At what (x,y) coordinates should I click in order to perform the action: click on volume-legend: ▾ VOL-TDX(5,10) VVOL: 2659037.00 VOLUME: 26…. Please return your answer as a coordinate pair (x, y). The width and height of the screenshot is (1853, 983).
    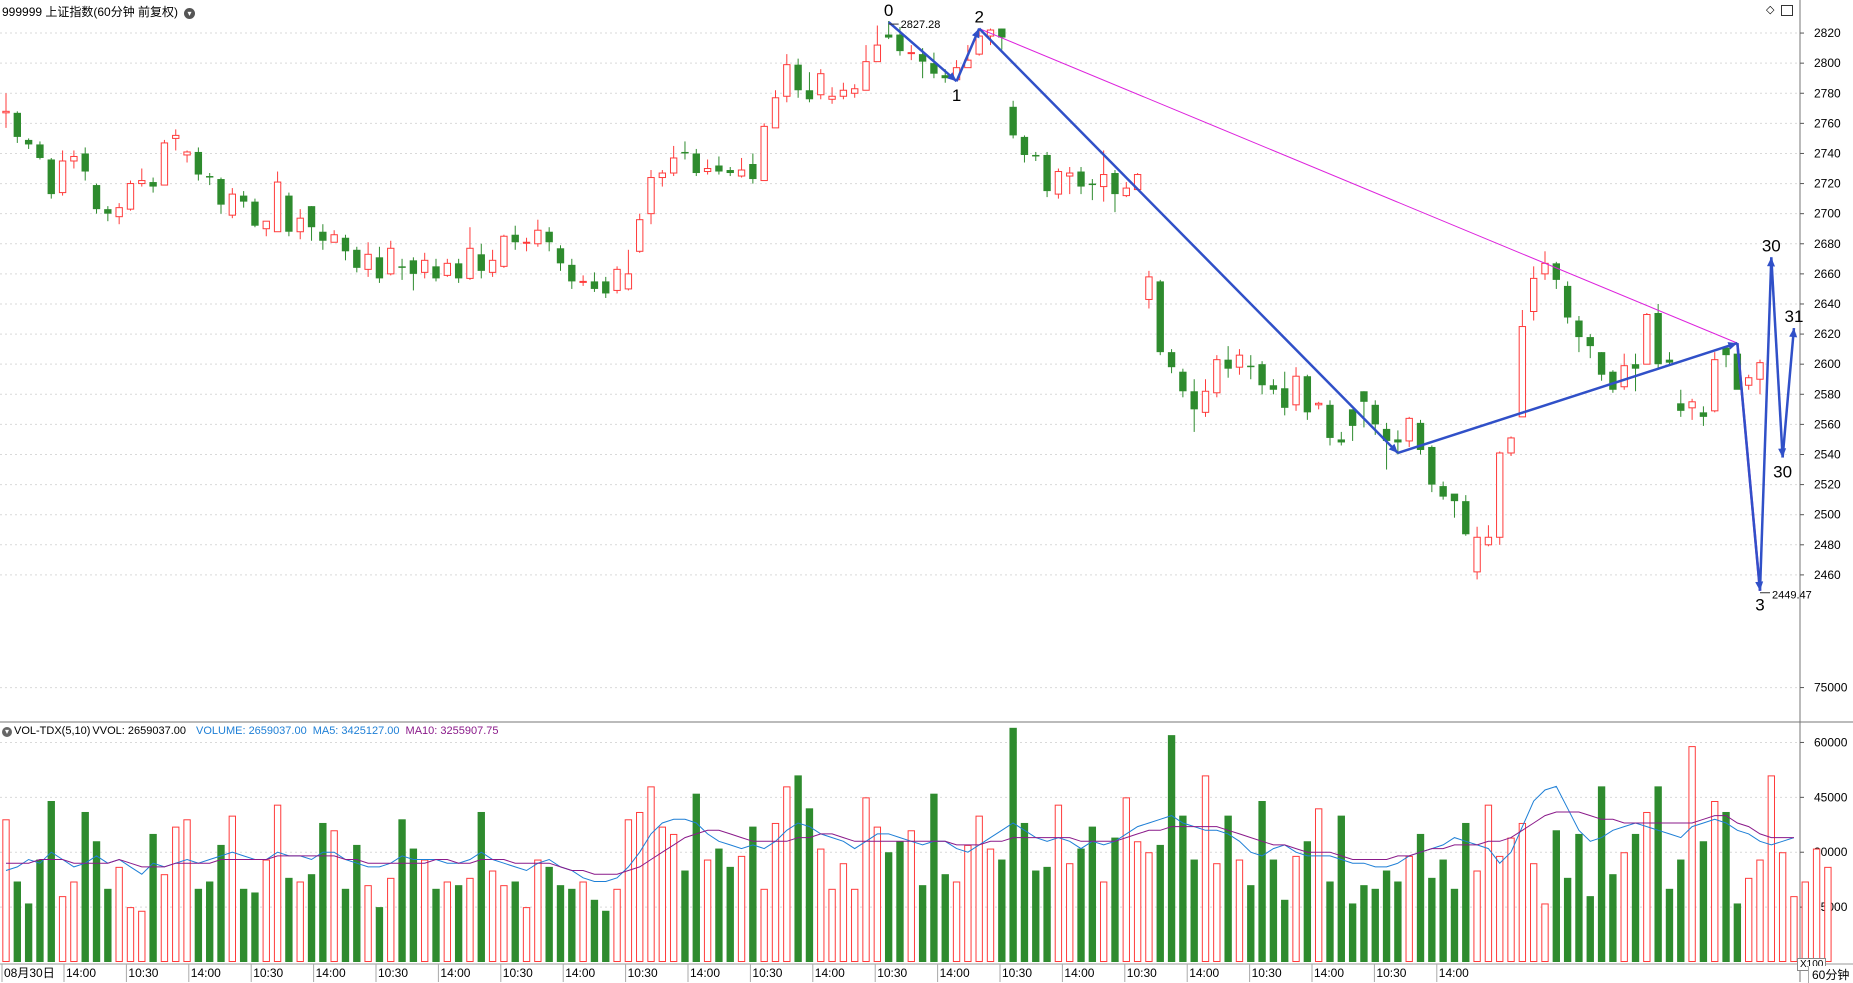
    Looking at the image, I should click on (253, 731).